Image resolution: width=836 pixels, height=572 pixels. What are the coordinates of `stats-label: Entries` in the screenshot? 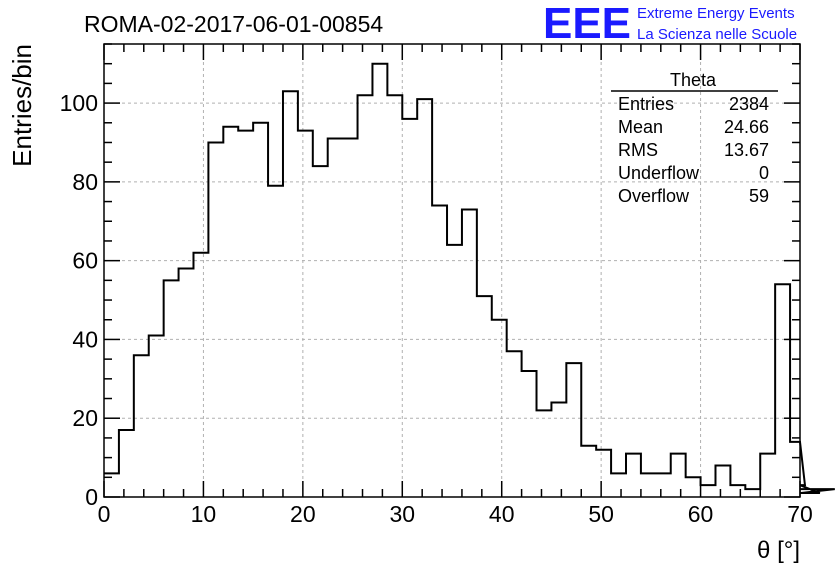 It's located at (646, 104).